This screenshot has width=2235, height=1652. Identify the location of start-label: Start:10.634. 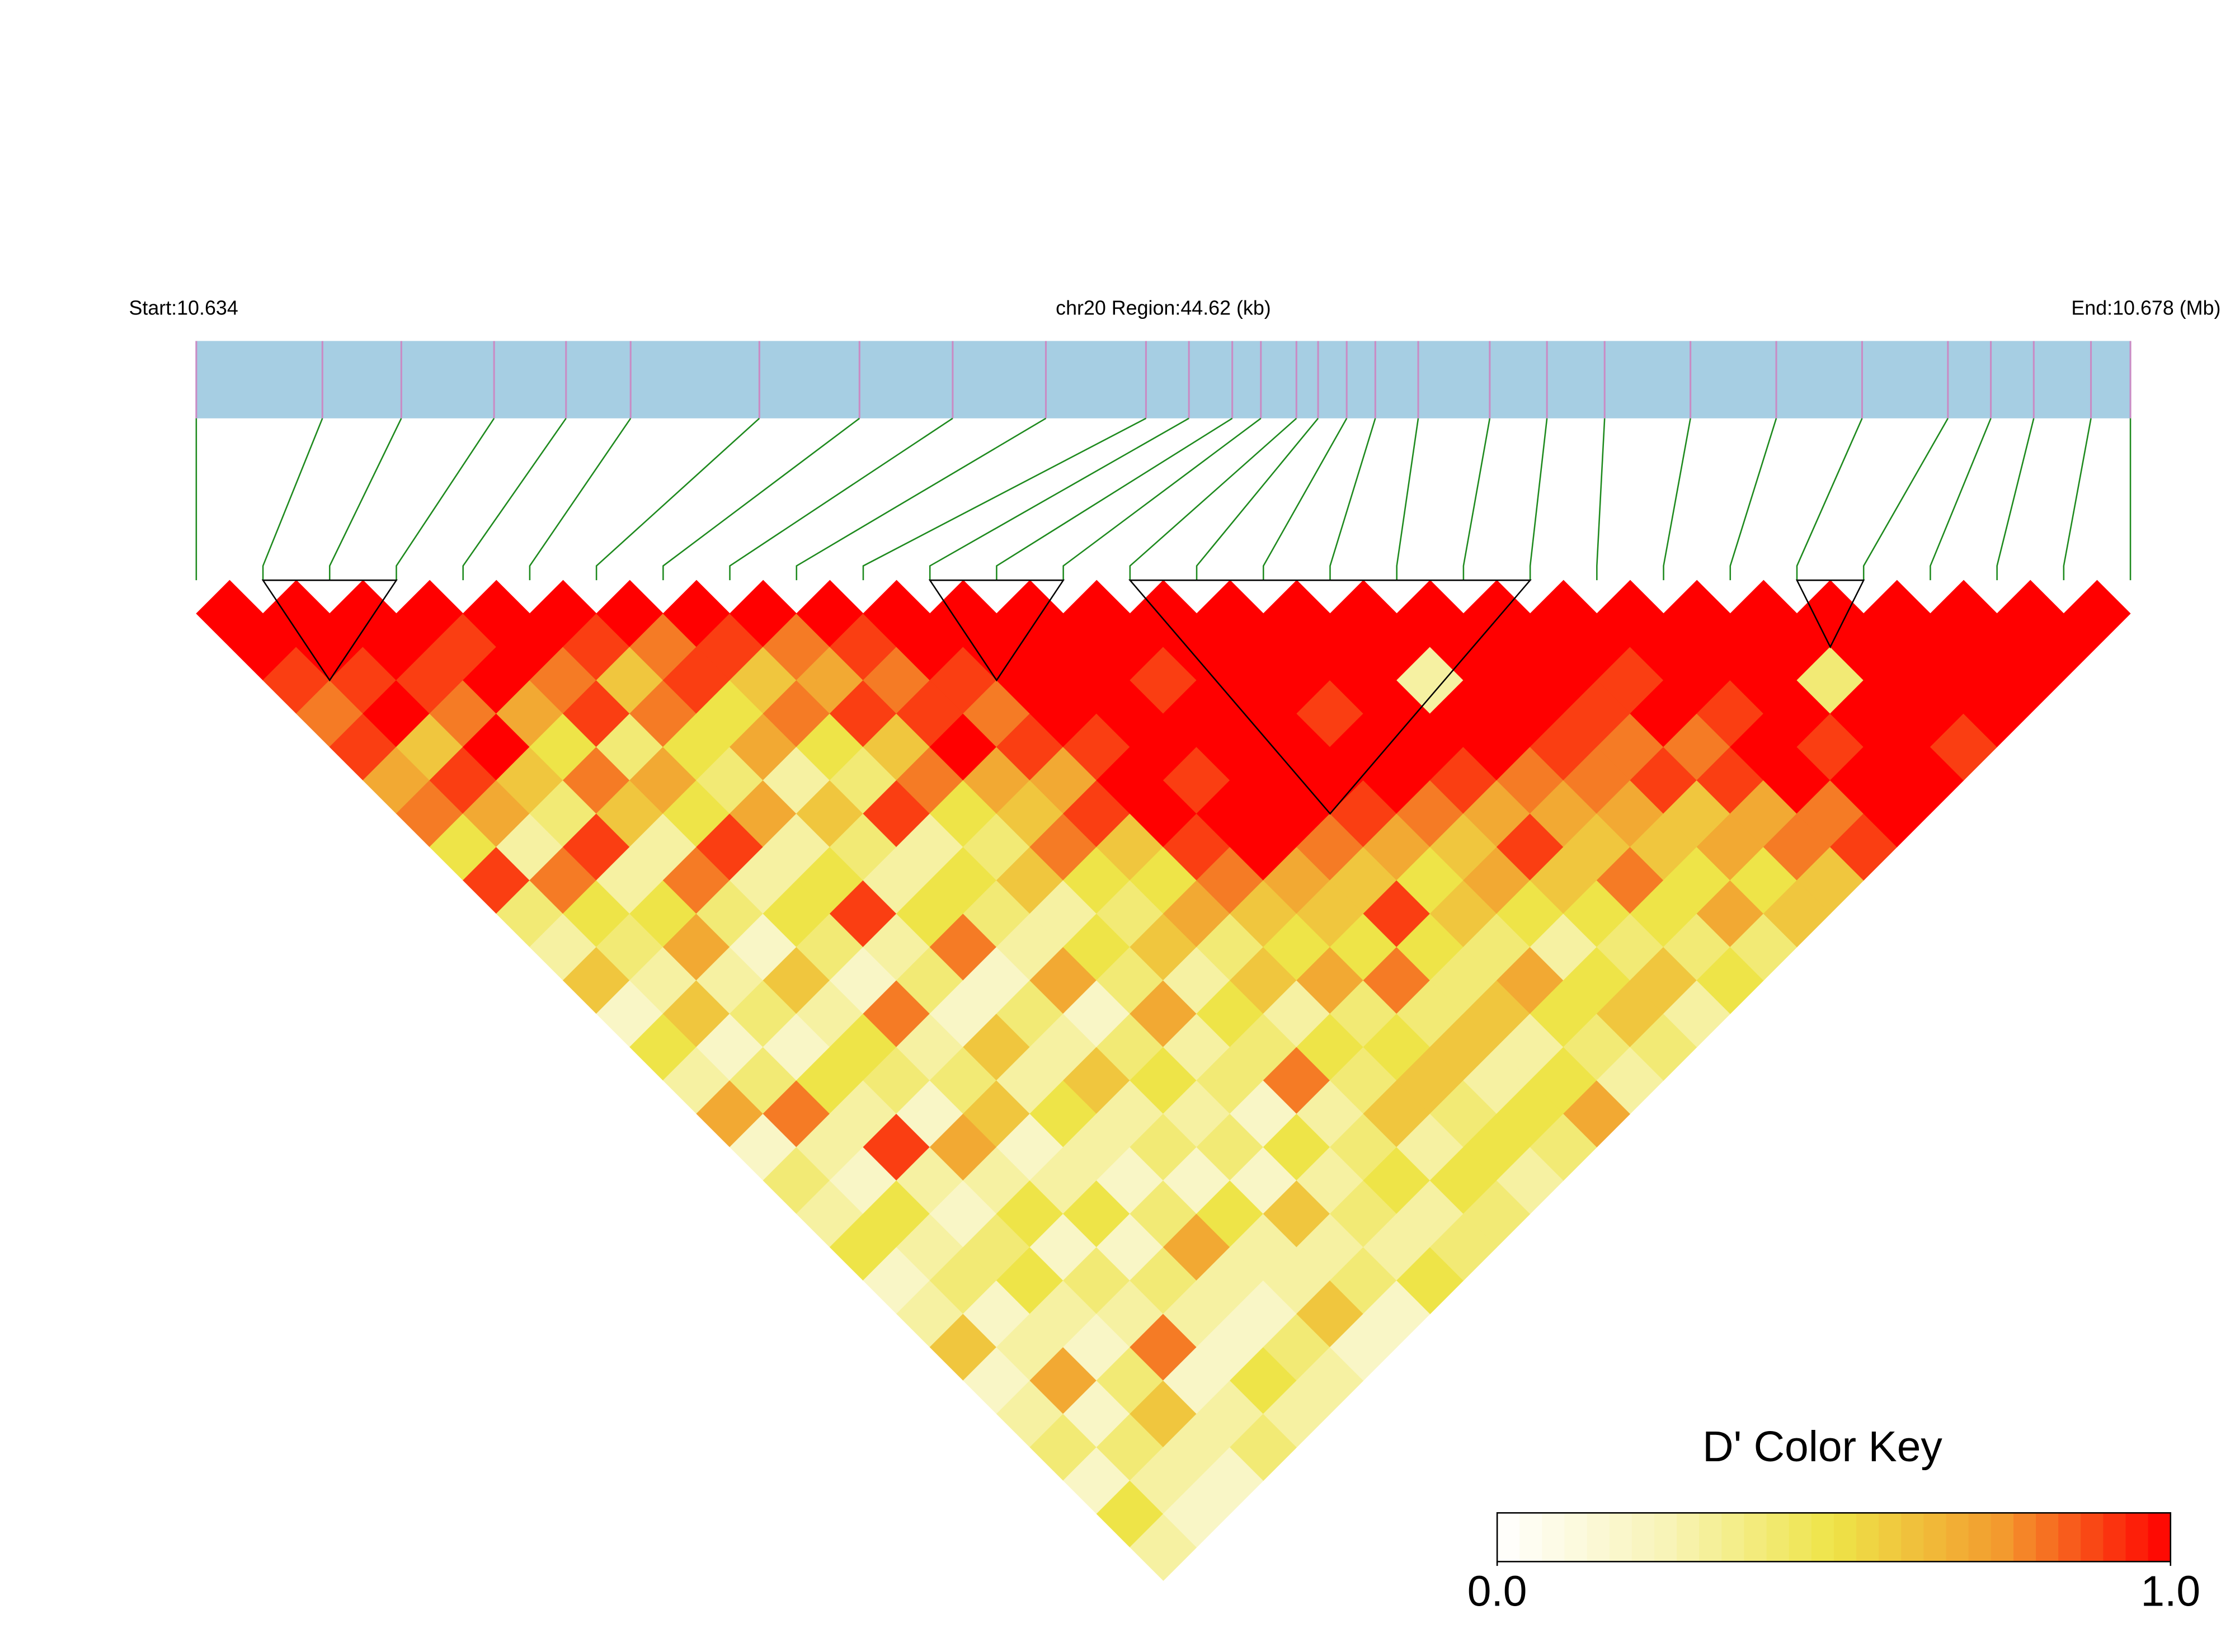
(183, 308).